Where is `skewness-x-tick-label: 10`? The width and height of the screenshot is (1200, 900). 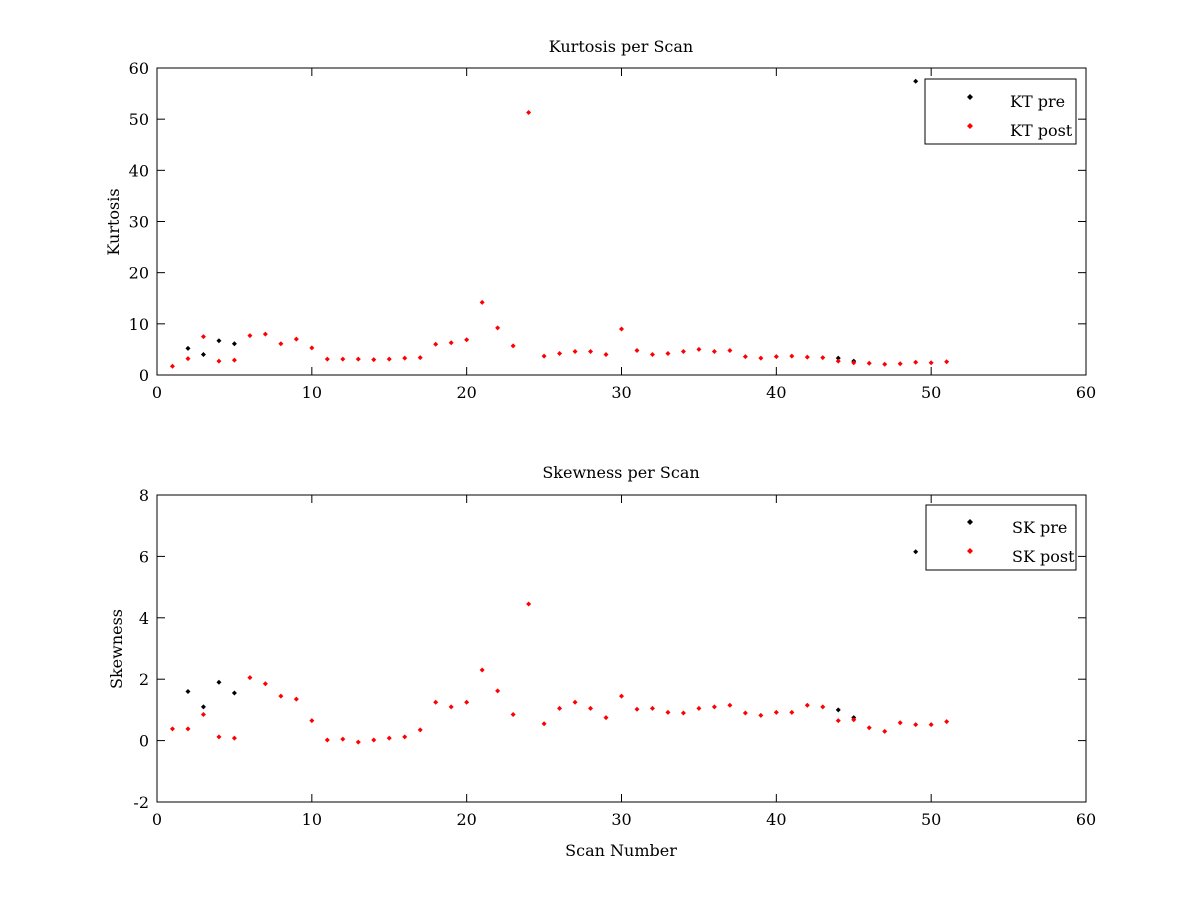
skewness-x-tick-label: 10 is located at coordinates (312, 819).